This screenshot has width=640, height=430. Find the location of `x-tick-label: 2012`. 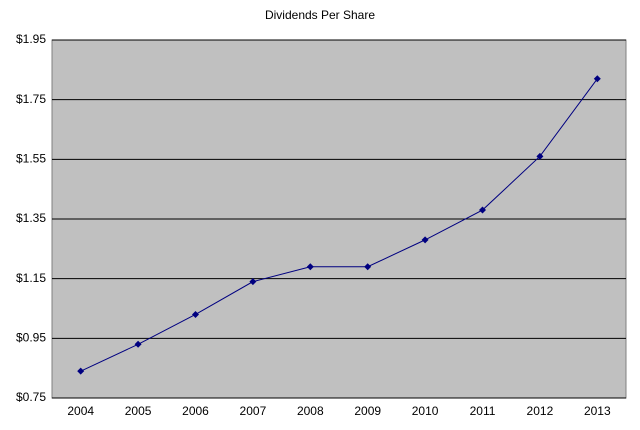

x-tick-label: 2012 is located at coordinates (540, 411).